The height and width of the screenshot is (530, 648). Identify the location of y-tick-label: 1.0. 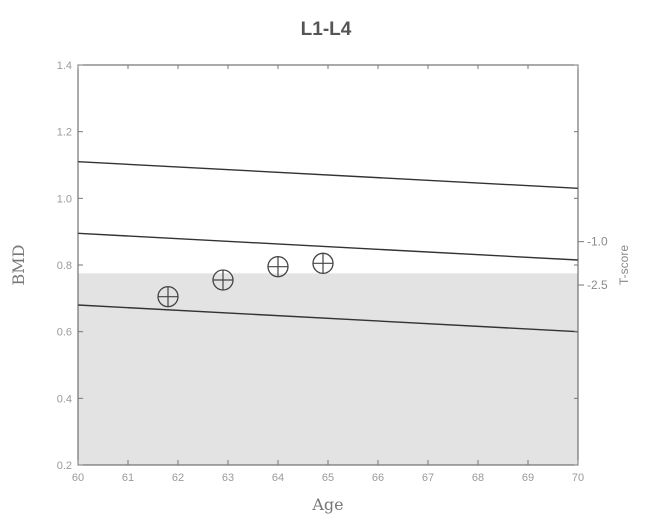
(64, 199).